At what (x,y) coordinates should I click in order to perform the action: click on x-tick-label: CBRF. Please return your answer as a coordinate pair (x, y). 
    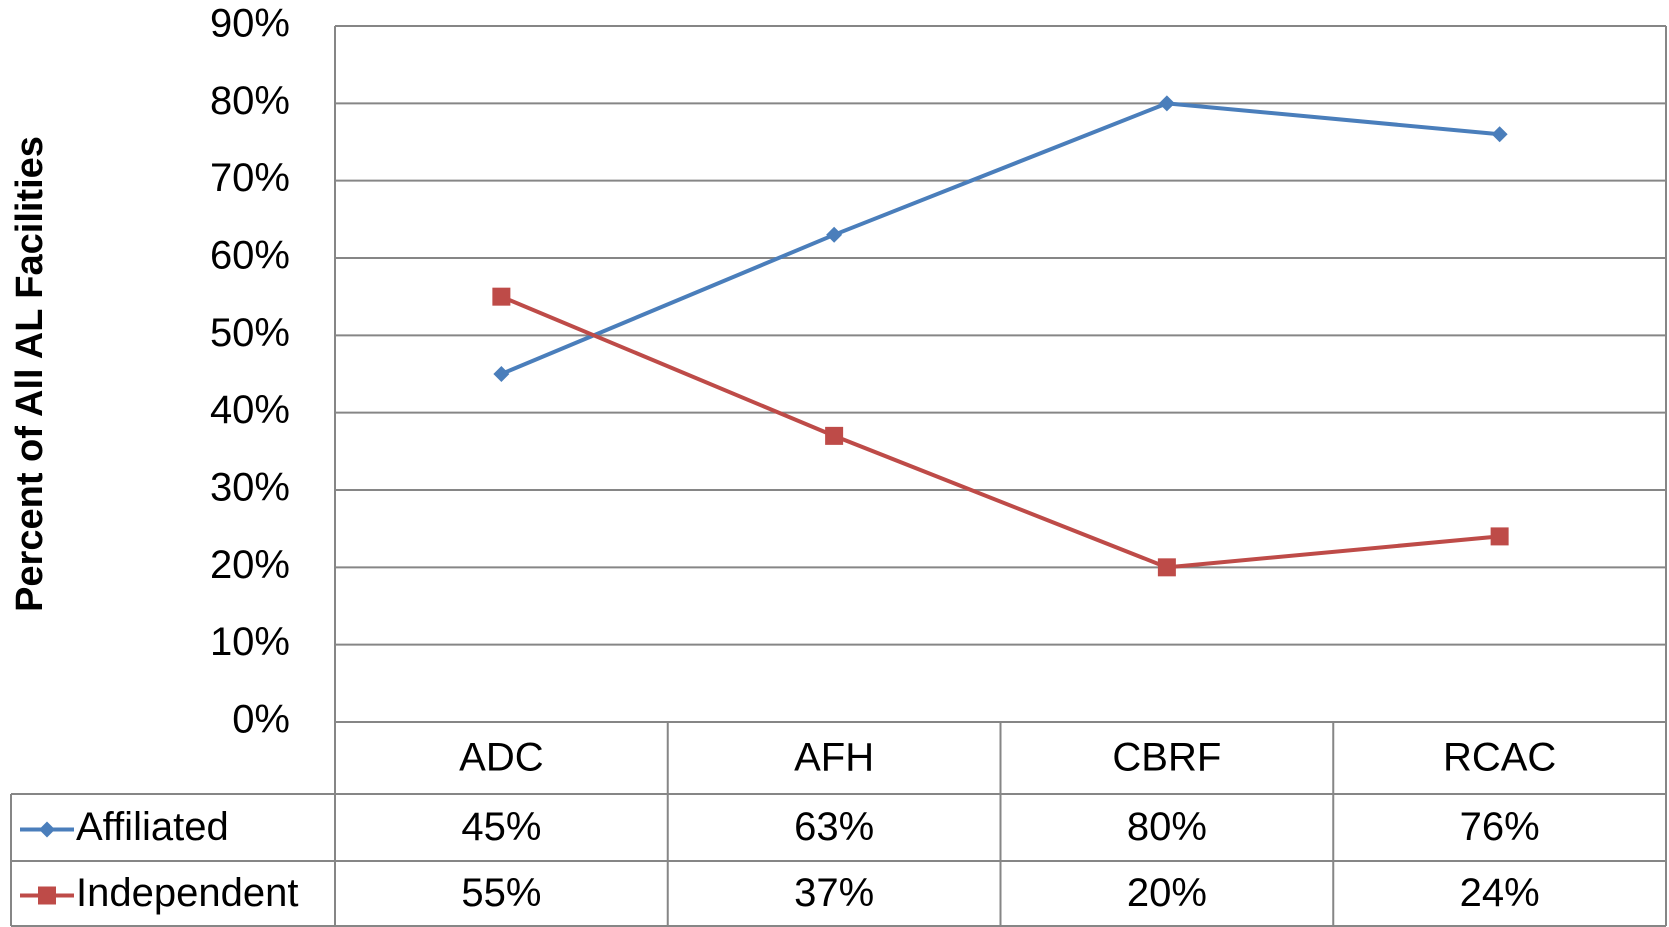
    Looking at the image, I should click on (1166, 758).